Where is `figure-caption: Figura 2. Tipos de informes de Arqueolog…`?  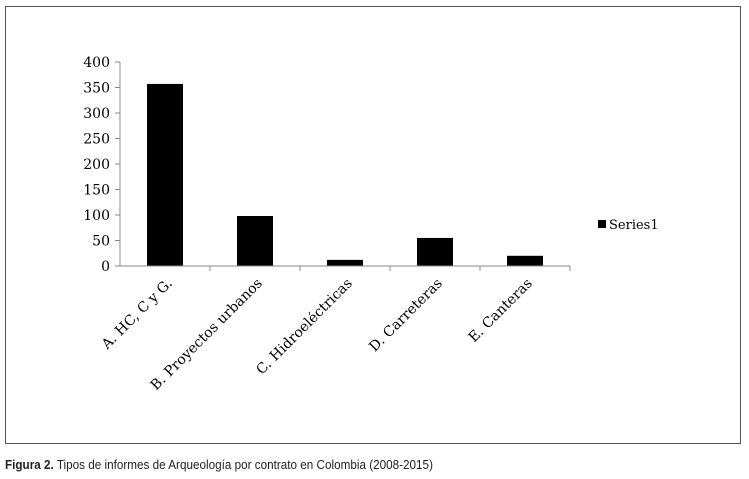
figure-caption: Figura 2. Tipos de informes de Arqueolog… is located at coordinates (219, 464).